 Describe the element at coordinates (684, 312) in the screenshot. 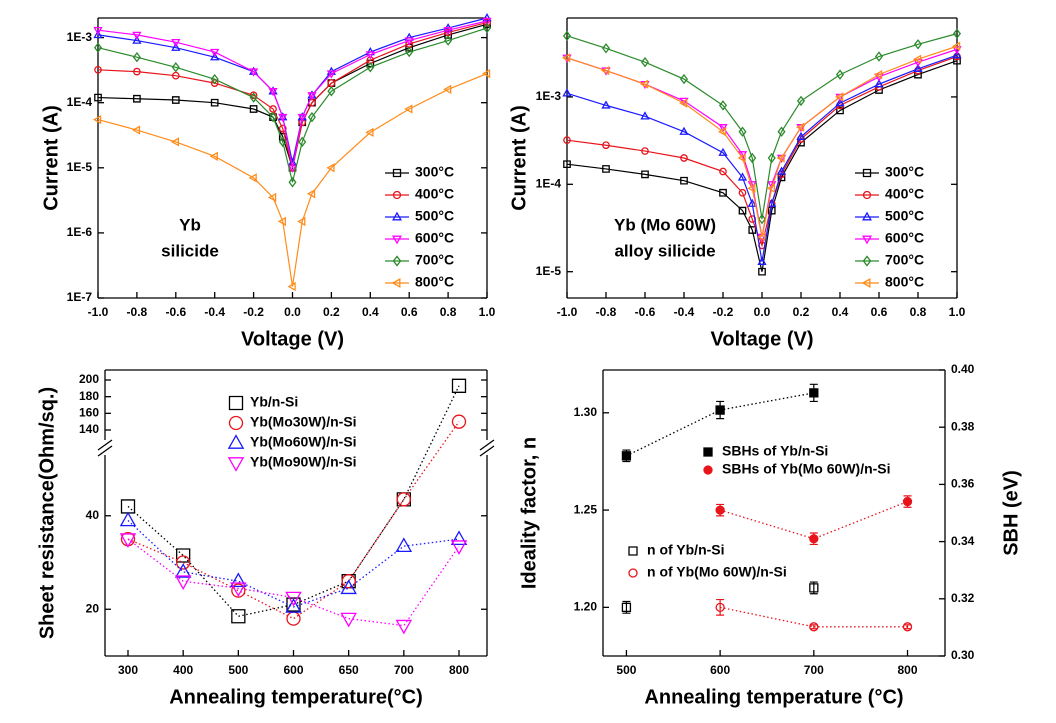

I see `x-tick-label: -0.4` at that location.